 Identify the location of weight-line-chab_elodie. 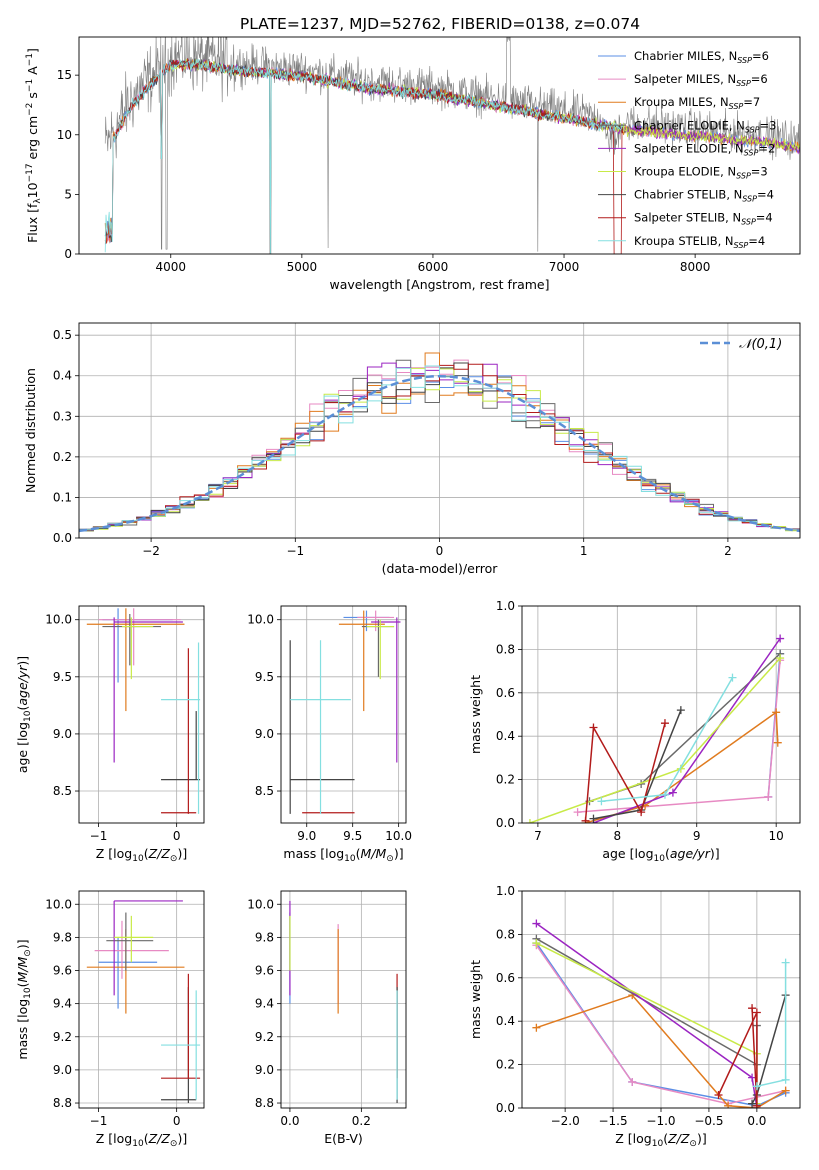
(685, 728).